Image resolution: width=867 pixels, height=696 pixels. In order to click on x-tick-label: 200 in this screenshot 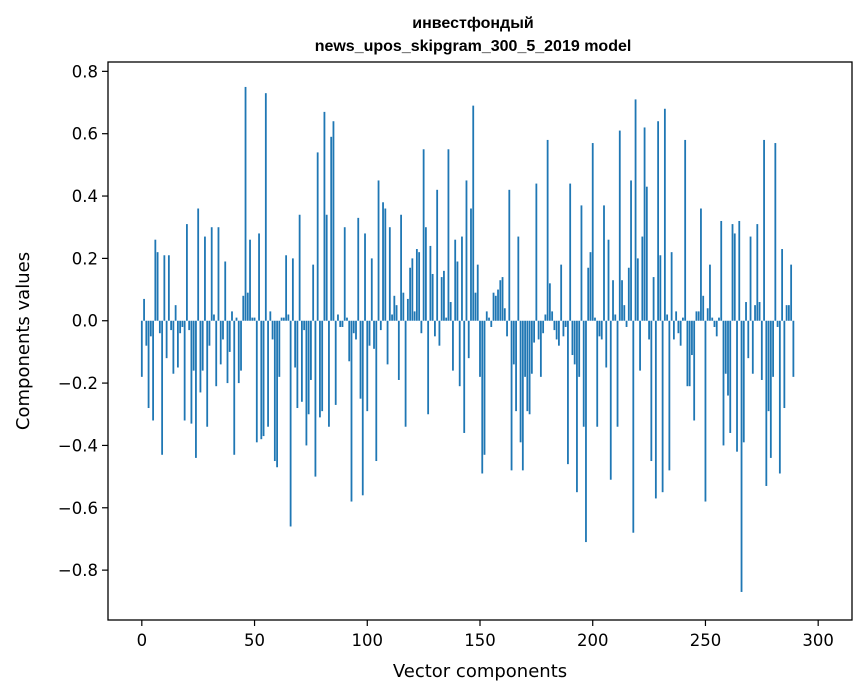, I will do `click(593, 640)`.